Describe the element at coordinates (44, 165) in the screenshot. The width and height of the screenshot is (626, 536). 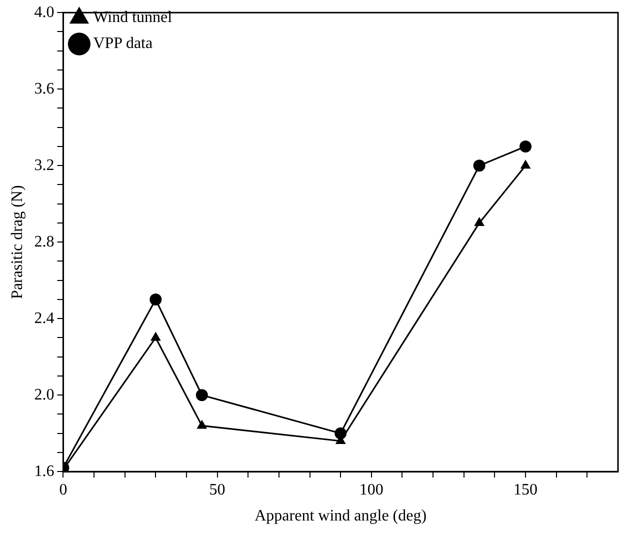
I see `y-tick-label: 3.2` at that location.